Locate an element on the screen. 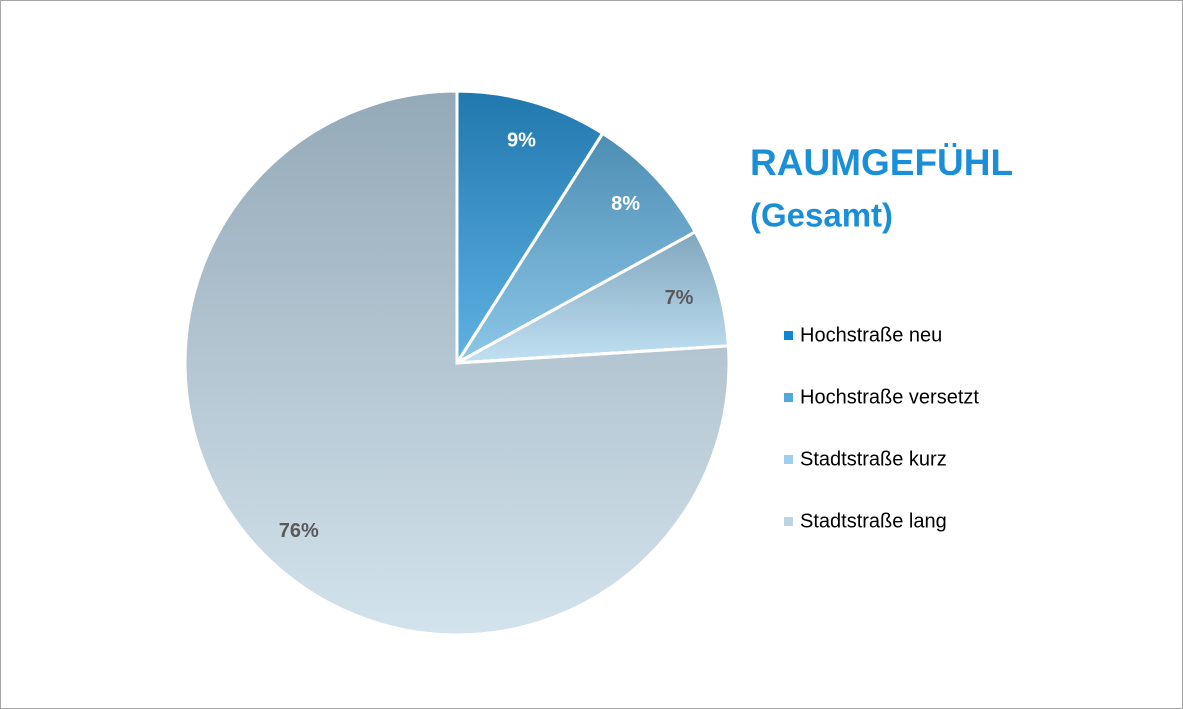 The width and height of the screenshot is (1183, 709). chart-subtitle: (Gesamt) is located at coordinates (821, 215).